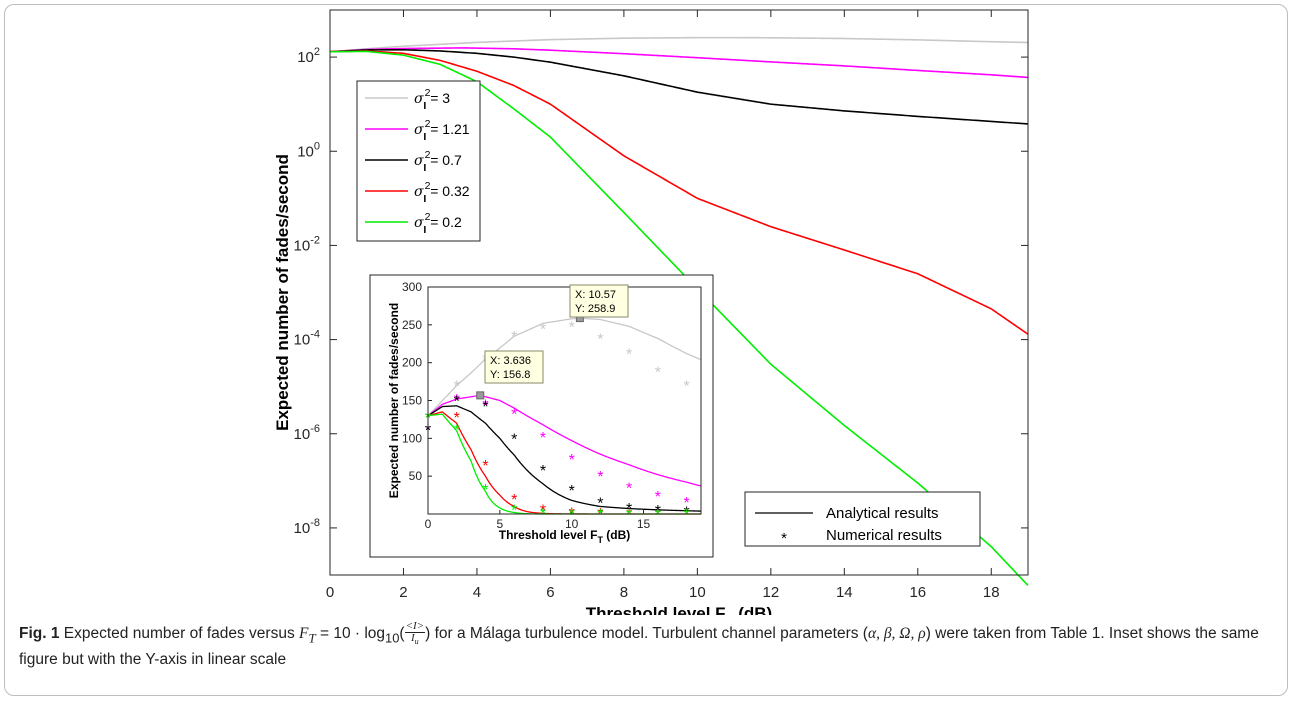  I want to click on main-xtick-label: 0, so click(330, 592).